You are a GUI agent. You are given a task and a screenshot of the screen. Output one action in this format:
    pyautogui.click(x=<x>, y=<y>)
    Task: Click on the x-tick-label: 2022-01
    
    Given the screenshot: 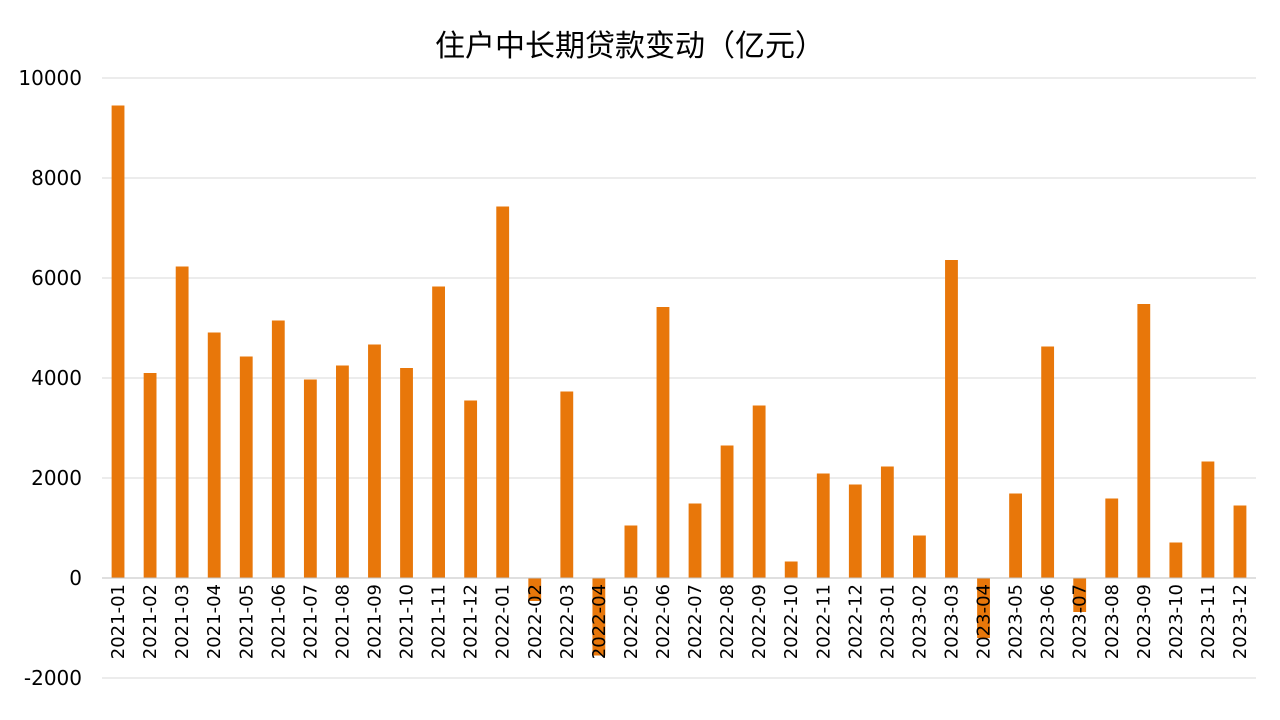 What is the action you would take?
    pyautogui.click(x=503, y=621)
    